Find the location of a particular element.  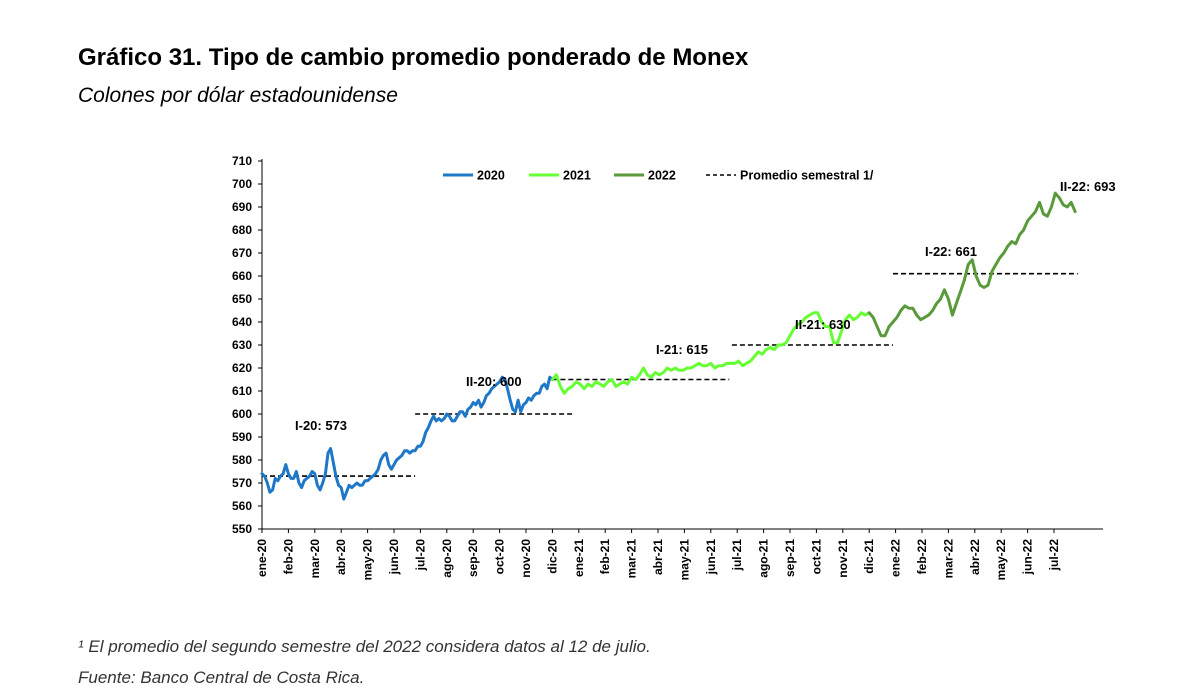

series-line-2021 is located at coordinates (710, 353).